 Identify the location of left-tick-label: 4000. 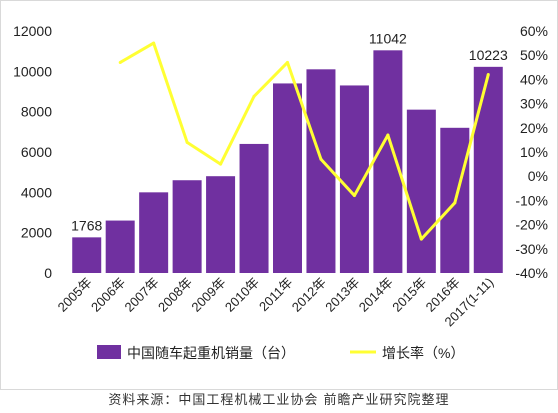
(36, 192).